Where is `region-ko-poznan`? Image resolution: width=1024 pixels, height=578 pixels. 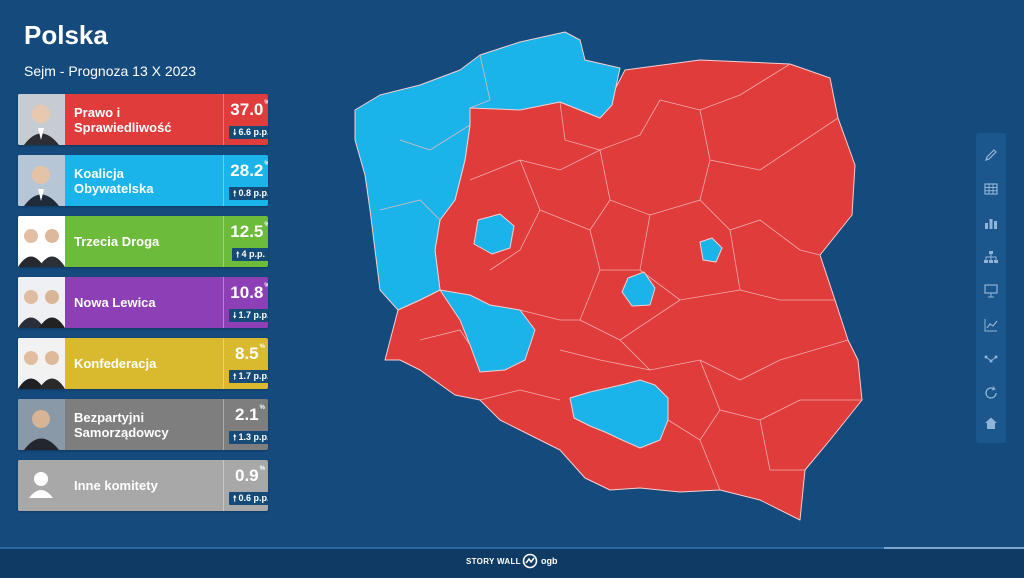
region-ko-poznan is located at coordinates (494, 234).